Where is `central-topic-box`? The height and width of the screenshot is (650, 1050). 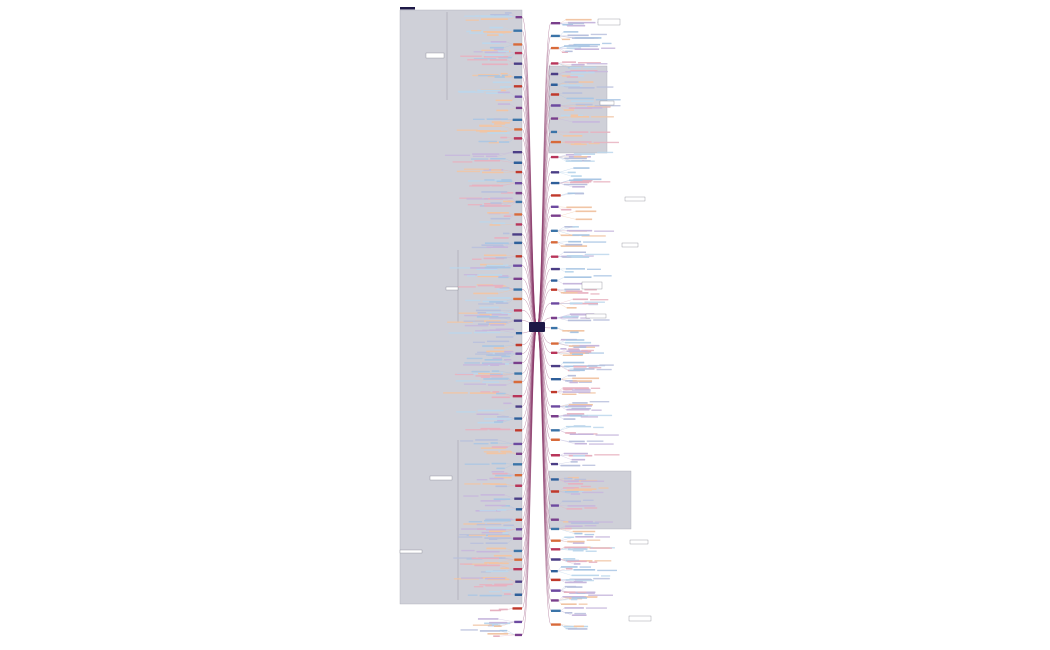 central-topic-box is located at coordinates (537, 327).